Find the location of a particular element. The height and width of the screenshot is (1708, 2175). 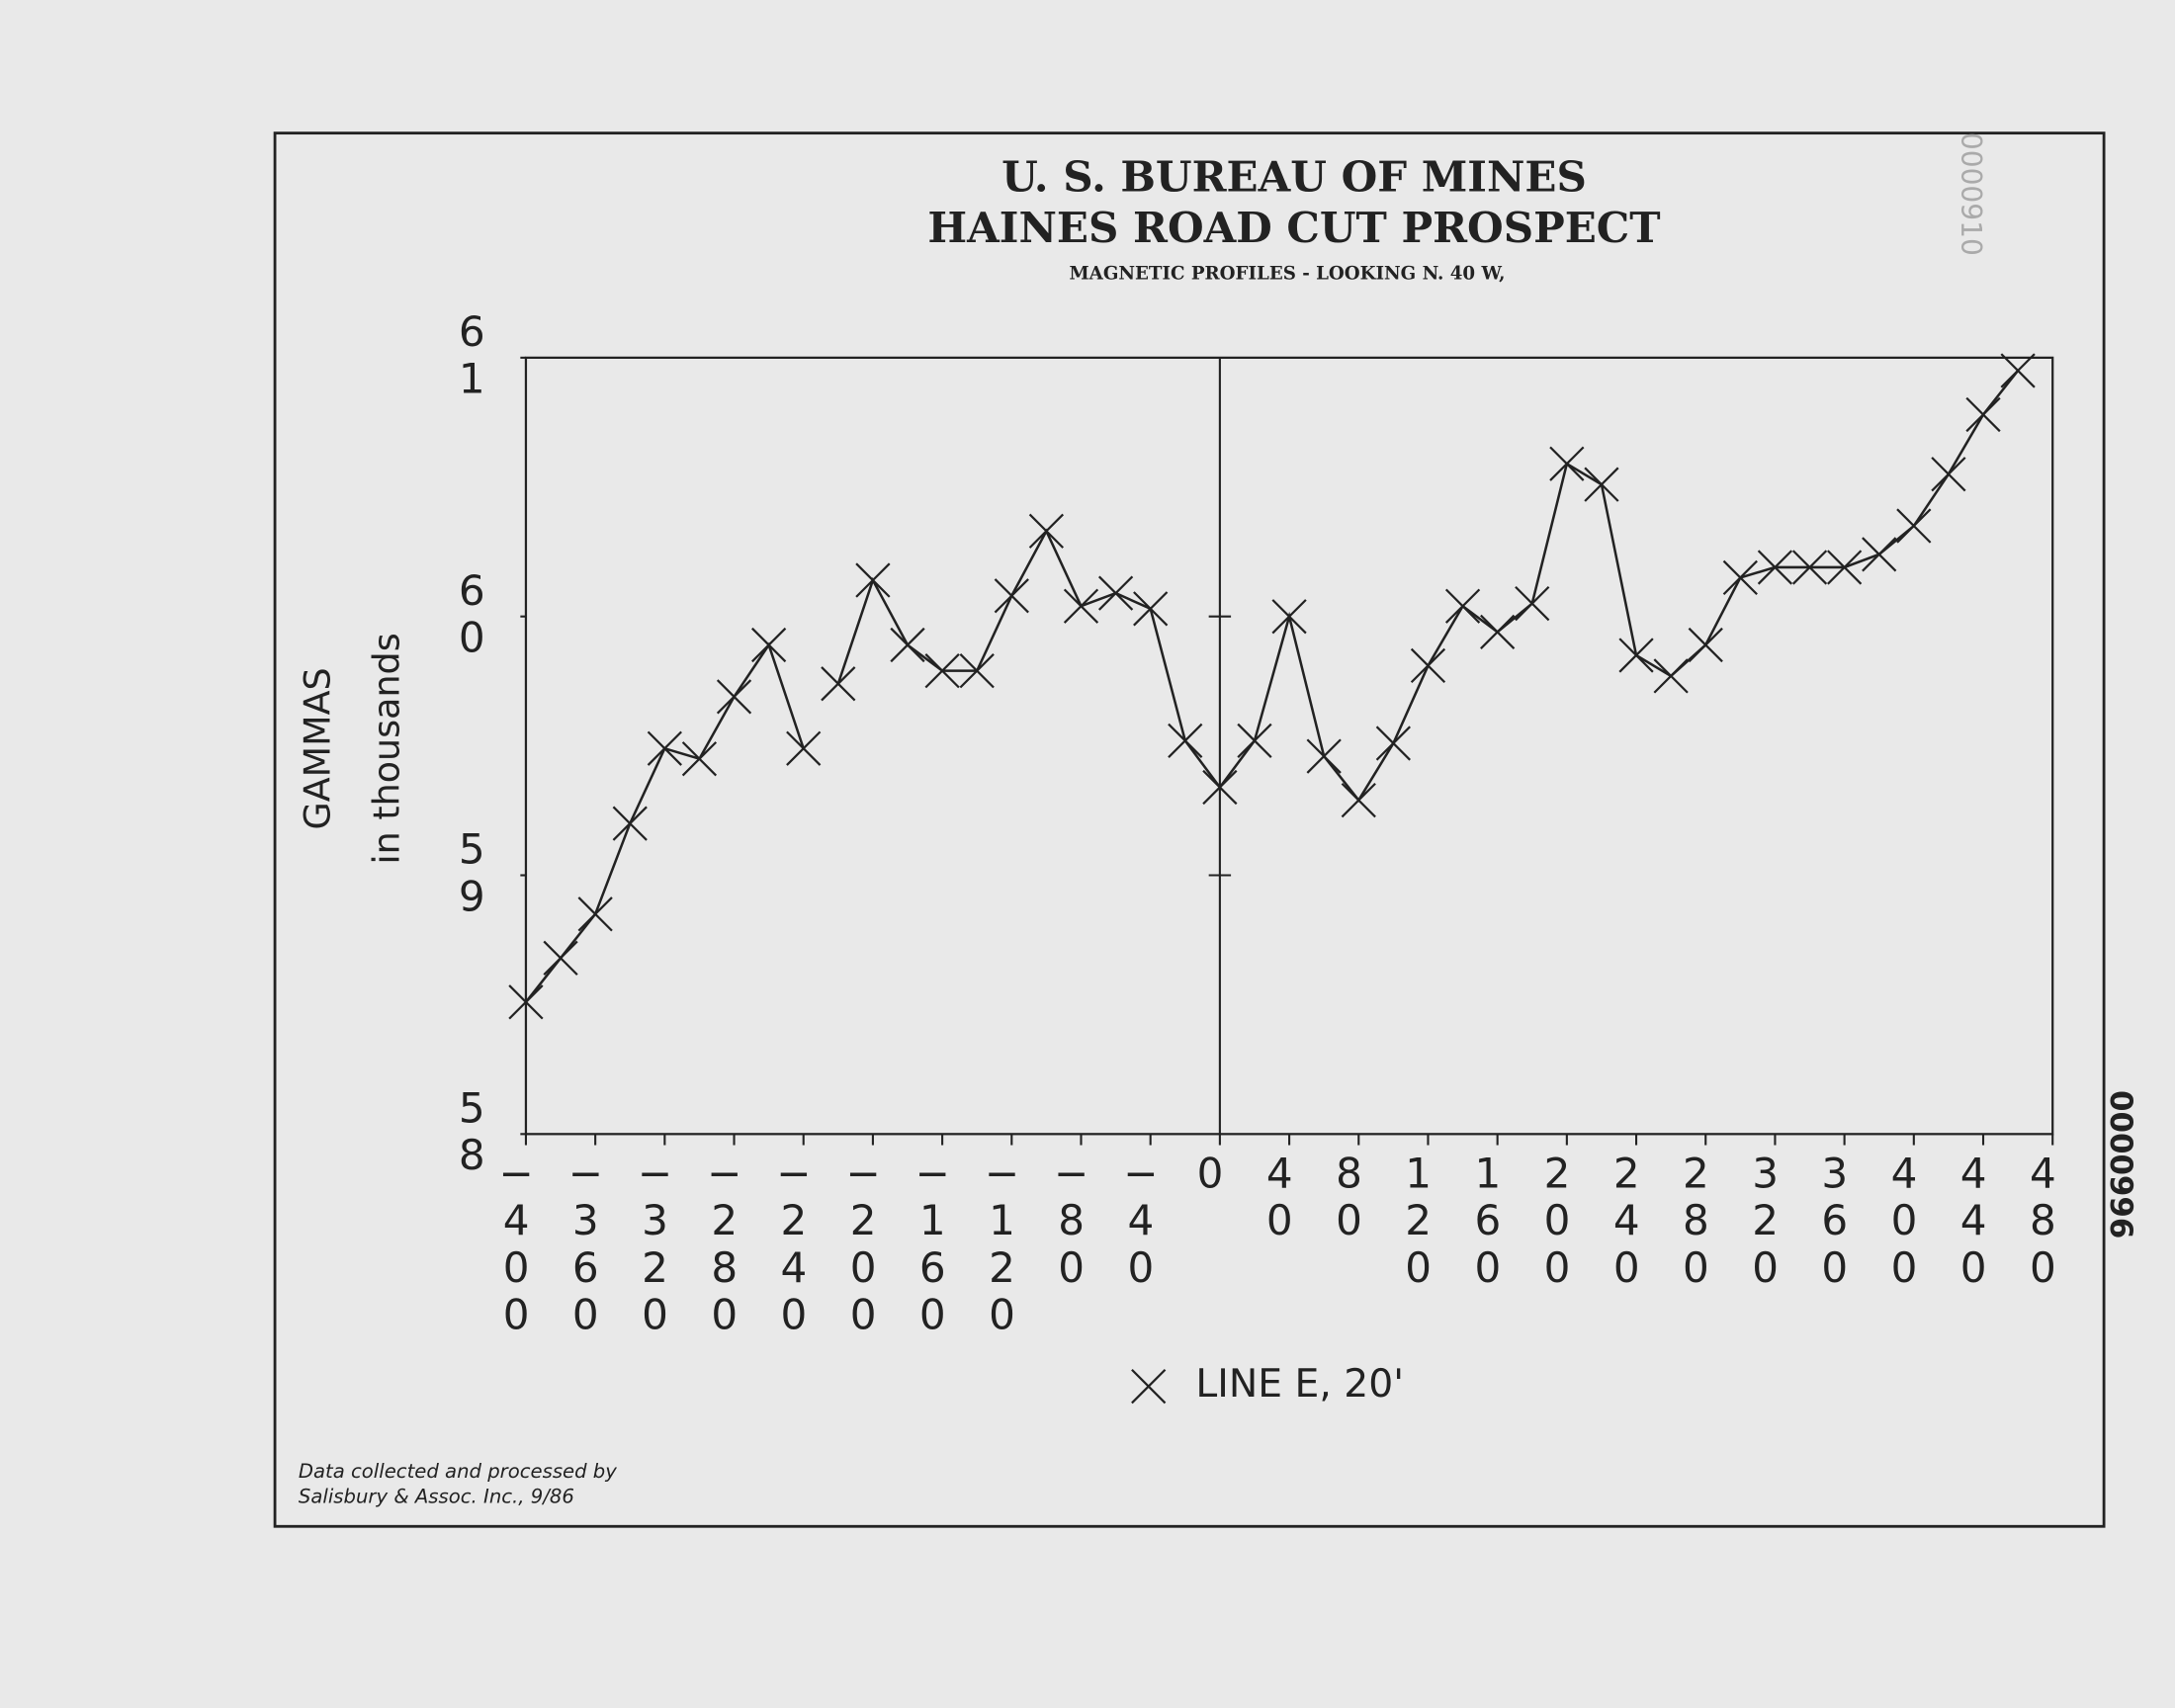

stamp: 0000910 is located at coordinates (1971, 194).